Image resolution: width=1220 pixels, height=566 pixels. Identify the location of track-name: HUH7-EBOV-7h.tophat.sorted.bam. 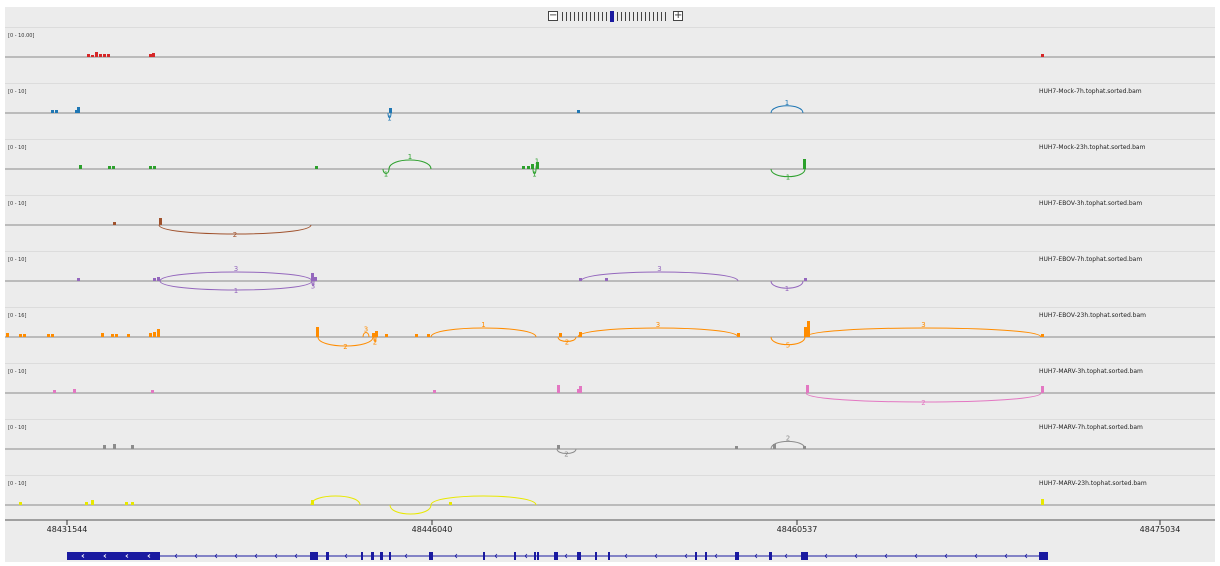
(1091, 259).